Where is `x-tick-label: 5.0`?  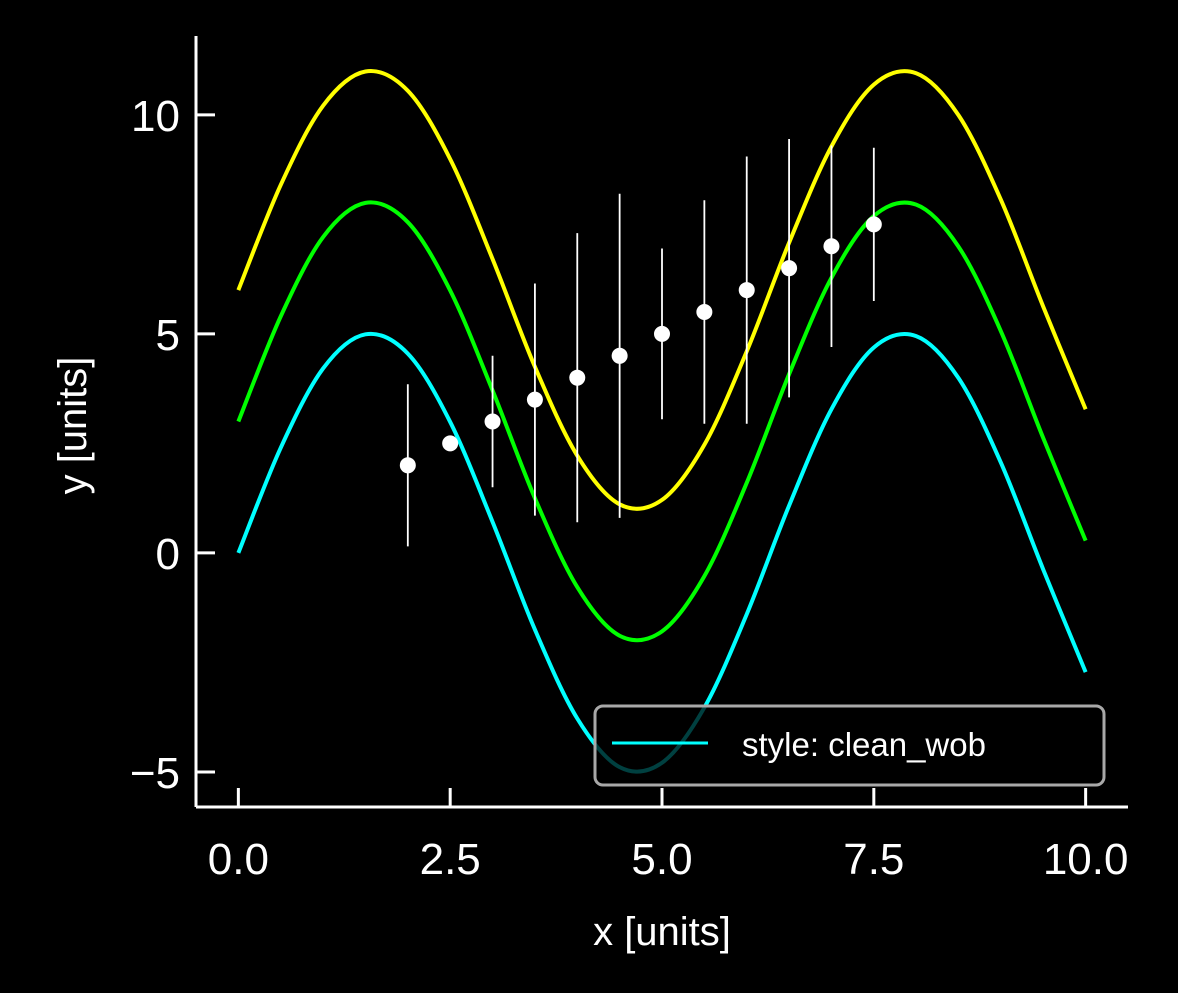 x-tick-label: 5.0 is located at coordinates (661, 859).